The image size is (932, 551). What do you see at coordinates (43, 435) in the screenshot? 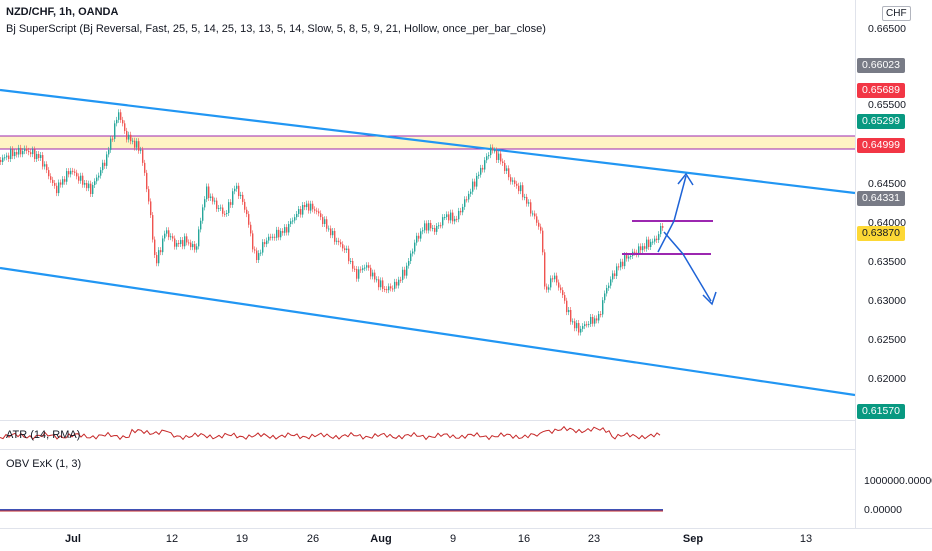
I see `atr-label: ATR (14, RMA)` at bounding box center [43, 435].